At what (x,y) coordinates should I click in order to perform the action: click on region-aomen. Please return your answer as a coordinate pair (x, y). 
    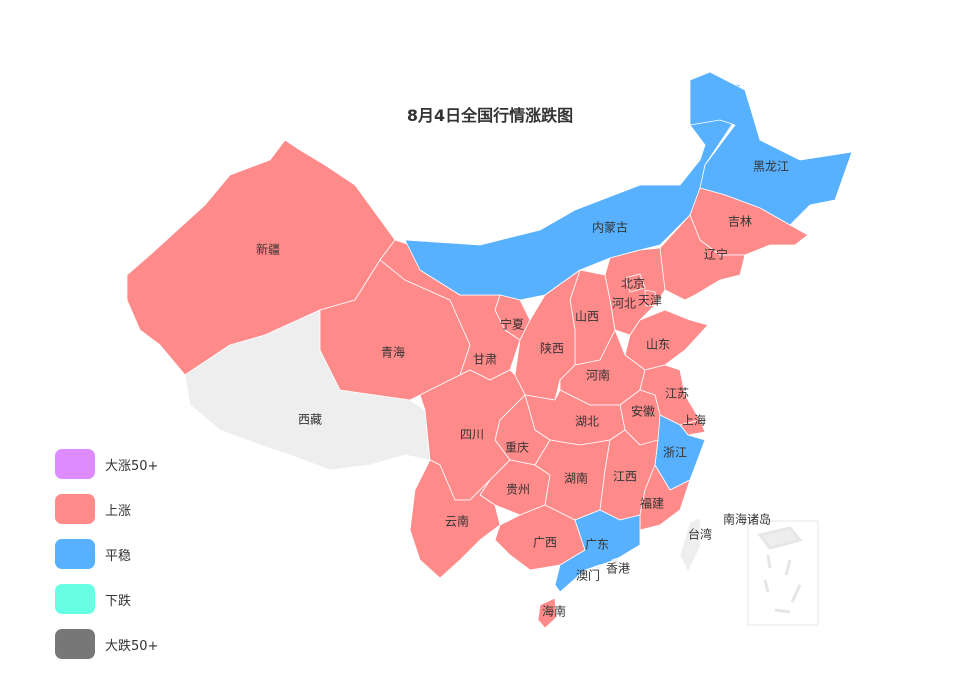
    Looking at the image, I should click on (598, 567).